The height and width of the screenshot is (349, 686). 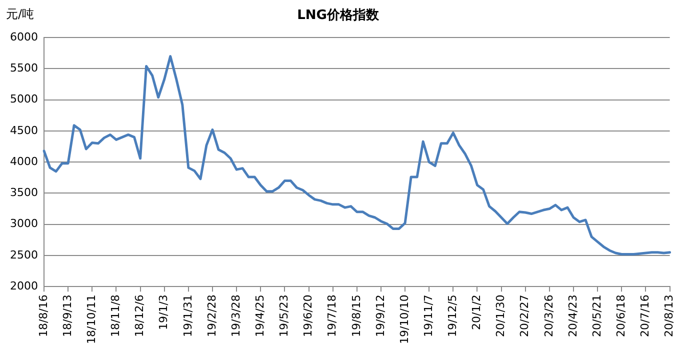 I want to click on x-tick-label: 19/9/12, so click(x=380, y=316).